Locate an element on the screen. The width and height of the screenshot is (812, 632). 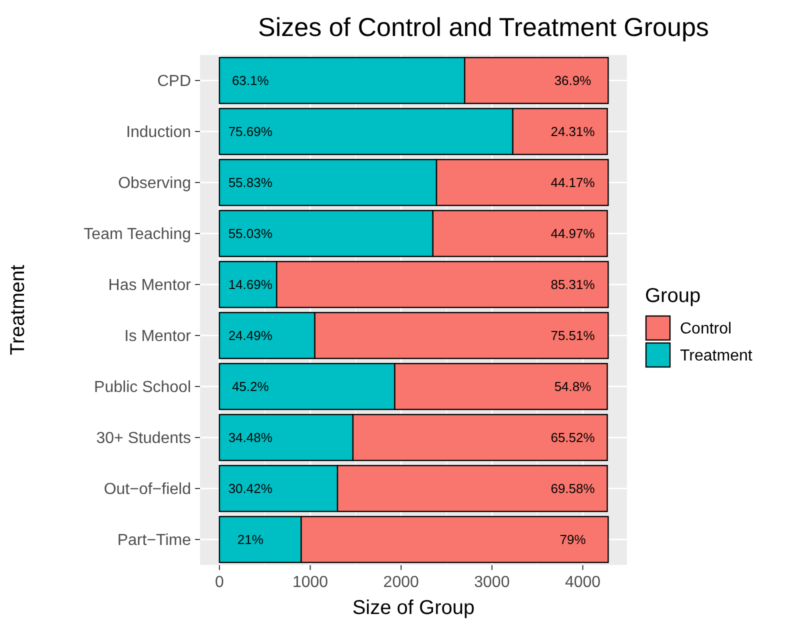
y-tick-label: 30+ Students is located at coordinates (143, 439).